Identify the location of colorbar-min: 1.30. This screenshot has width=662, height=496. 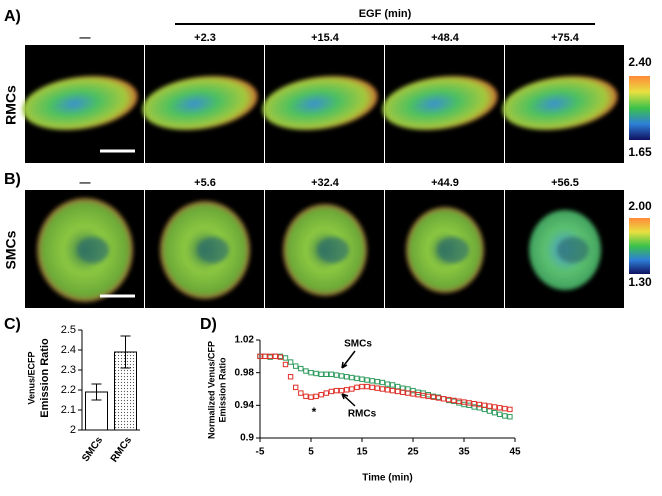
(640, 282).